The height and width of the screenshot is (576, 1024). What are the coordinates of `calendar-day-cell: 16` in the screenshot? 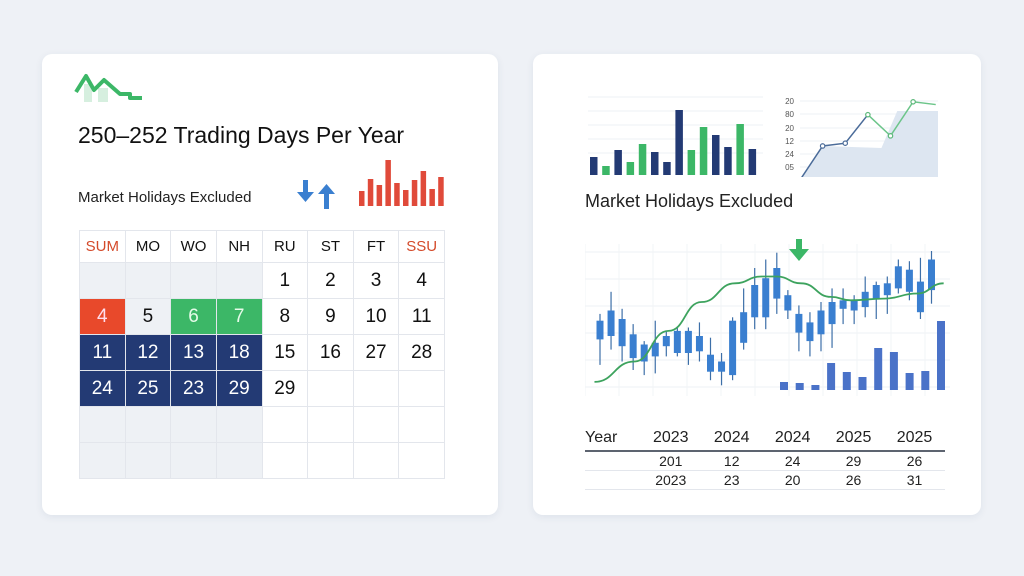 It's located at (330, 352).